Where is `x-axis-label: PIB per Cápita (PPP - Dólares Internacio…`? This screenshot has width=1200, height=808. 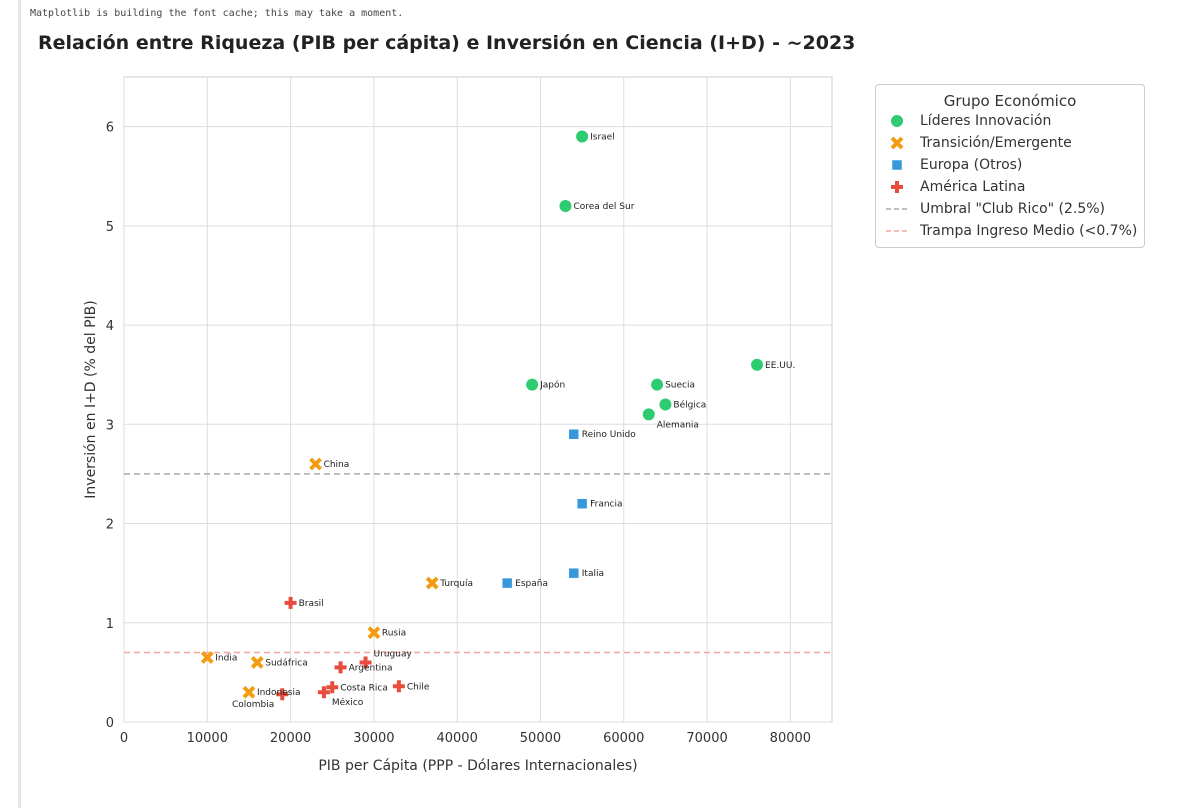
x-axis-label: PIB per Cápita (PPP - Dólares Internacio… is located at coordinates (477, 766).